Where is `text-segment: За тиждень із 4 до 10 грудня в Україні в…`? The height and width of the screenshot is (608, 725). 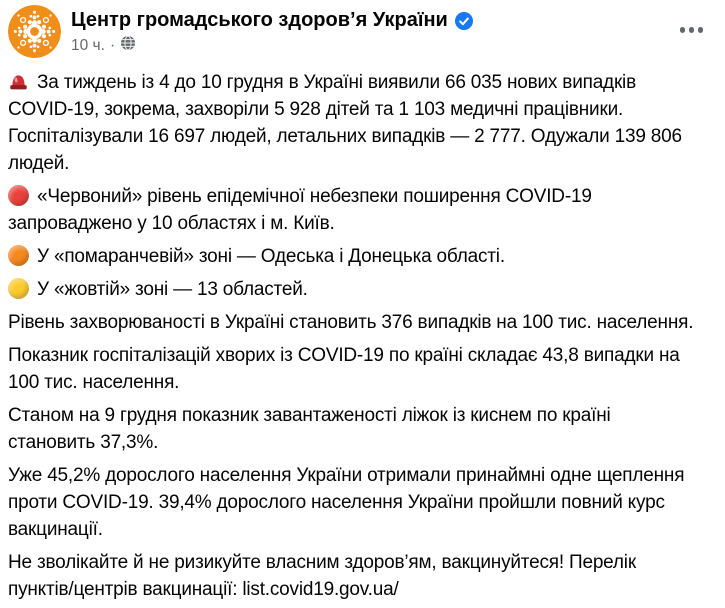
text-segment: За тиждень із 4 до 10 грудня в Україні в… is located at coordinates (336, 82).